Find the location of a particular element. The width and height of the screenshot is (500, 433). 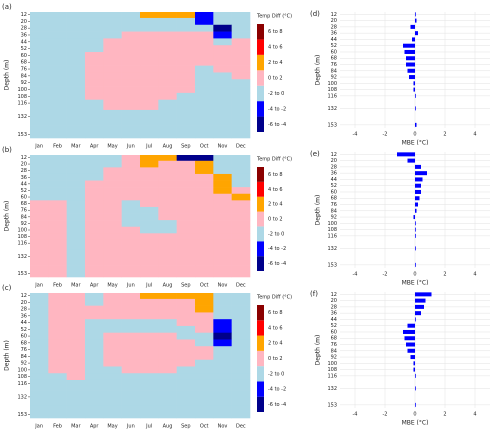

y-tick-label: 60 is located at coordinates (334, 332).